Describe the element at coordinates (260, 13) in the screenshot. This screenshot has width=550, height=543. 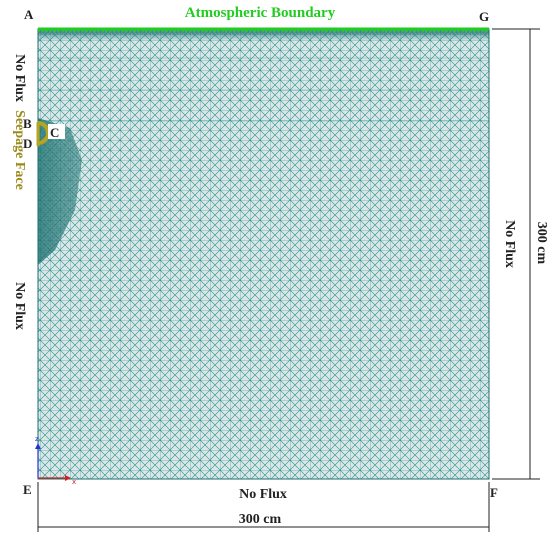
I see `atmospheric-boundary-label: Atmospheric Boundary` at that location.